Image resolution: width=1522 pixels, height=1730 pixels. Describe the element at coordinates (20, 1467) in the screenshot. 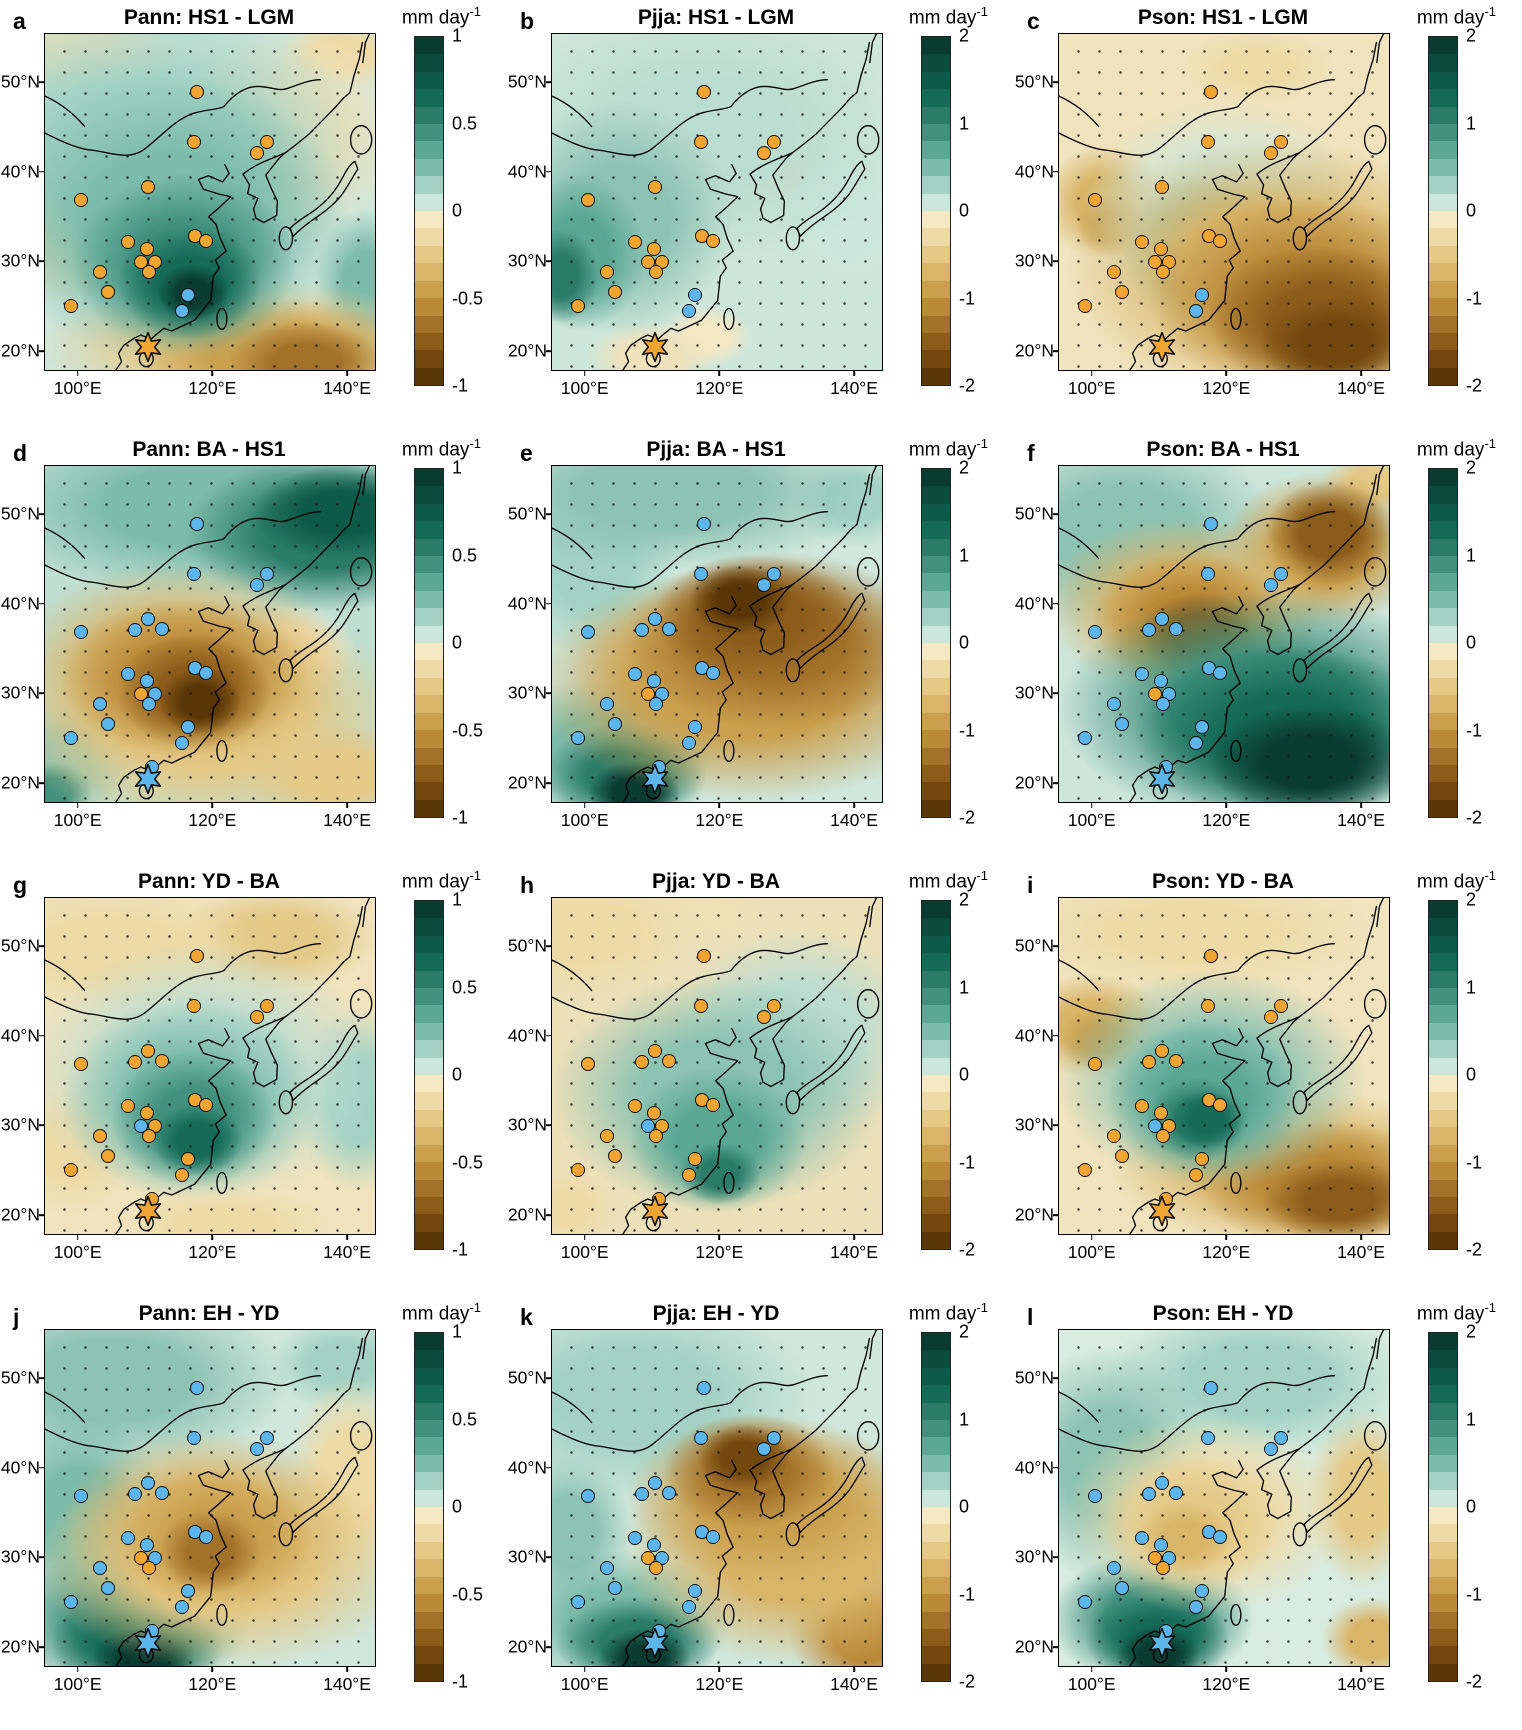

I see `y-axis-label: 40°N` at that location.